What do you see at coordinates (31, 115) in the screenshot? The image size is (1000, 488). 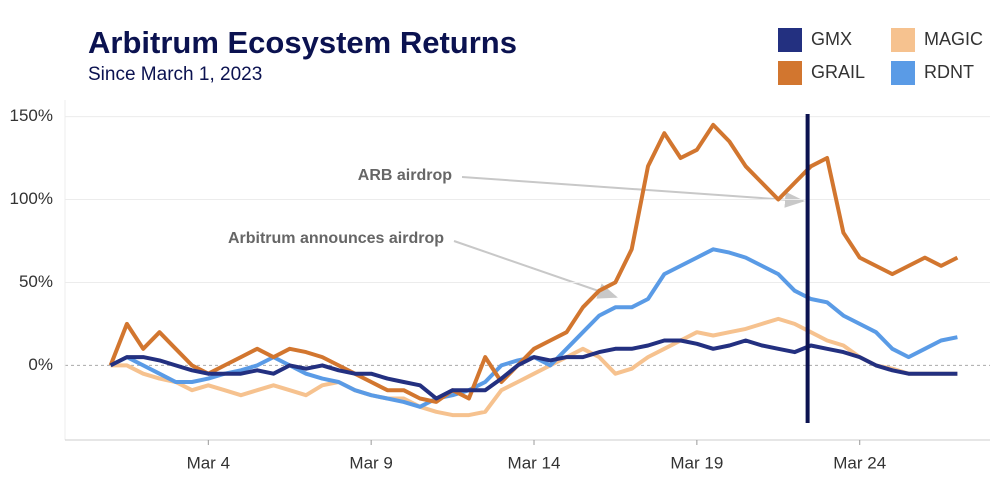 I see `y-tick-label: 150%` at bounding box center [31, 115].